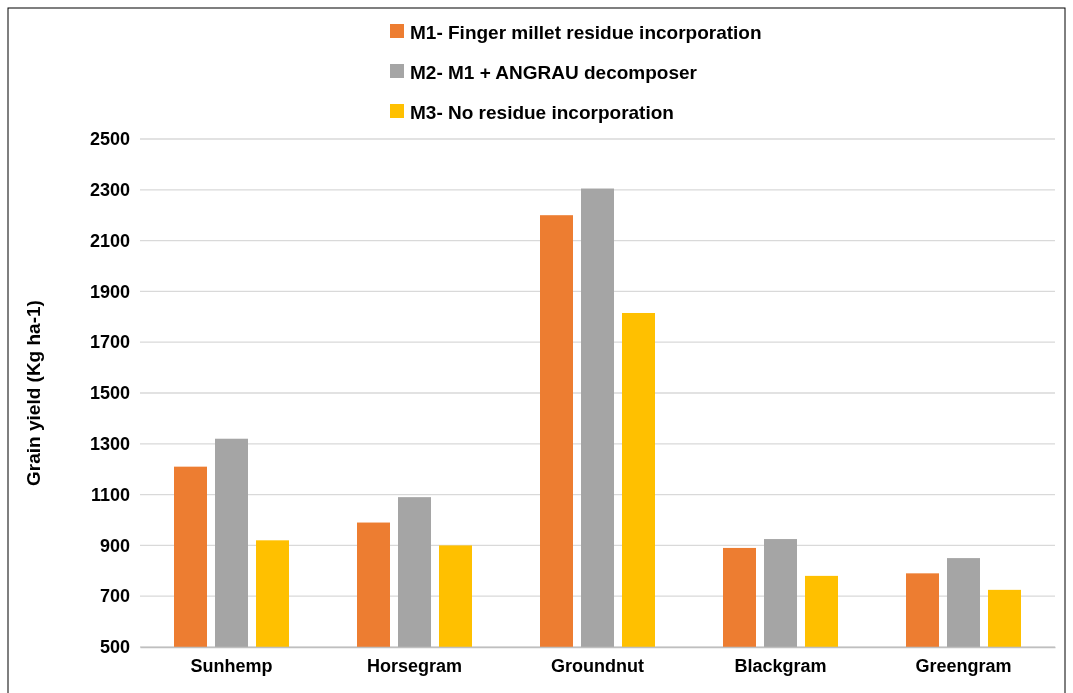 This screenshot has height=693, width=1073. I want to click on x-tick-label: Groundnut, so click(597, 665).